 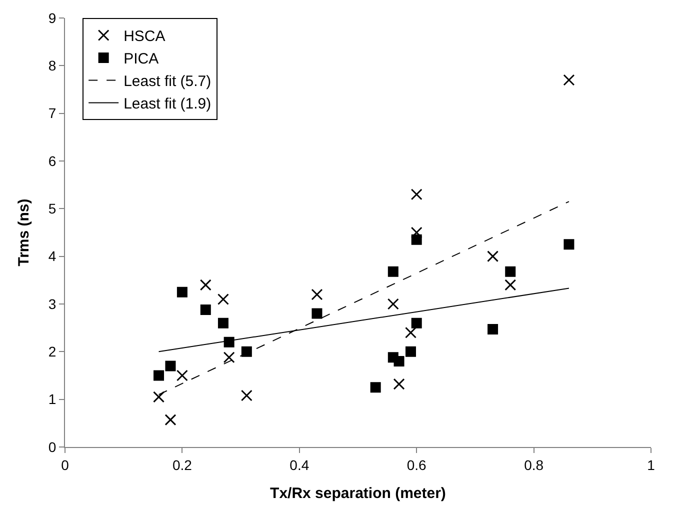 What do you see at coordinates (300, 464) in the screenshot?
I see `x-tick-label: 0.4` at bounding box center [300, 464].